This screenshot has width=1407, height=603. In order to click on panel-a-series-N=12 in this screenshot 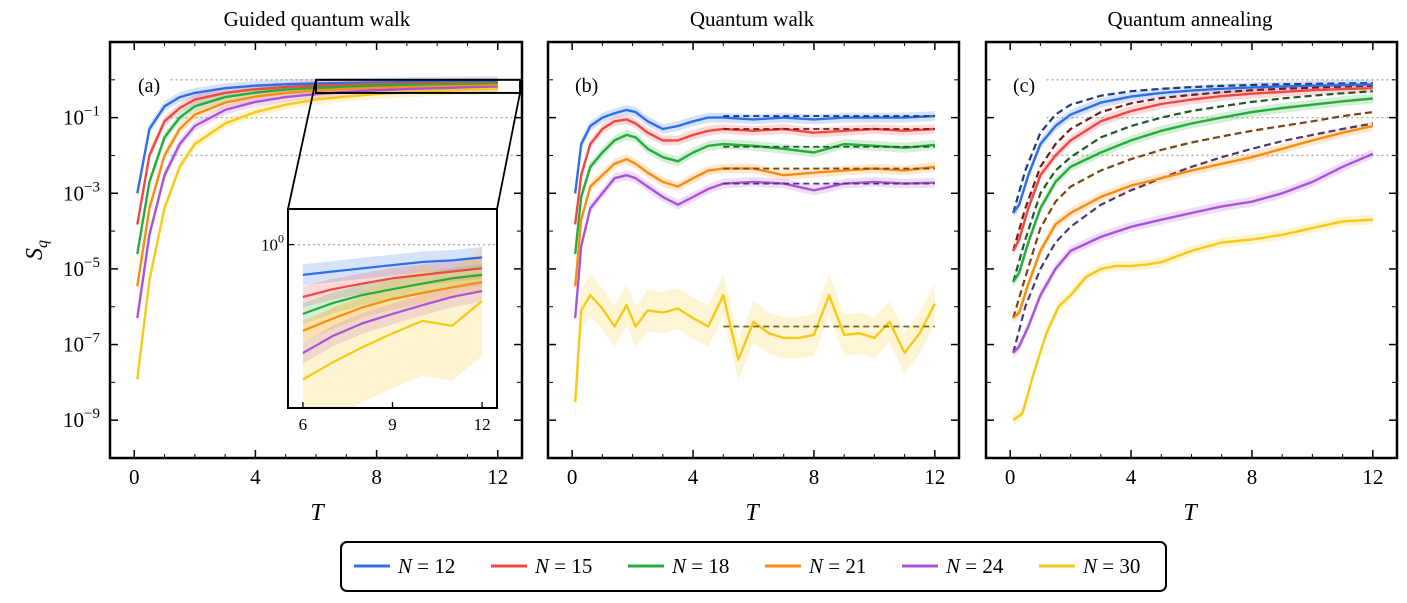, I will do `click(317, 137)`.